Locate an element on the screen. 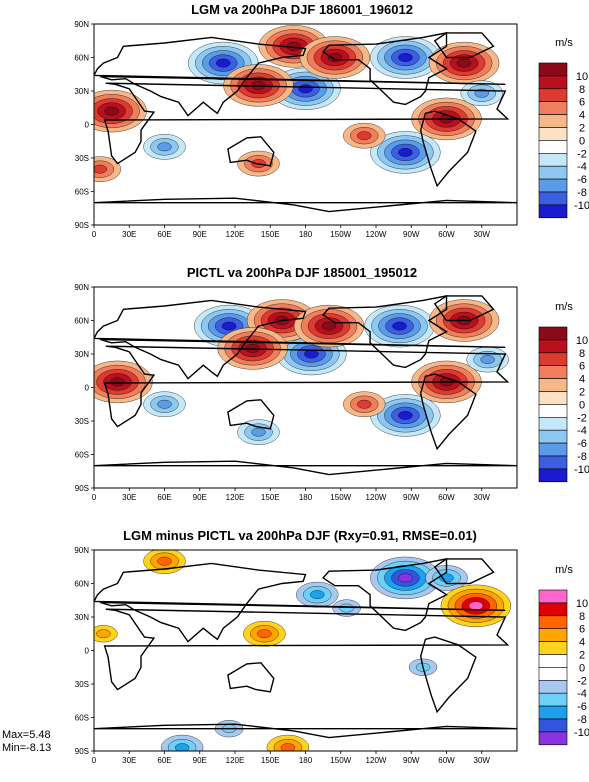 The width and height of the screenshot is (589, 782). x-tick-label: 90W is located at coordinates (411, 234).